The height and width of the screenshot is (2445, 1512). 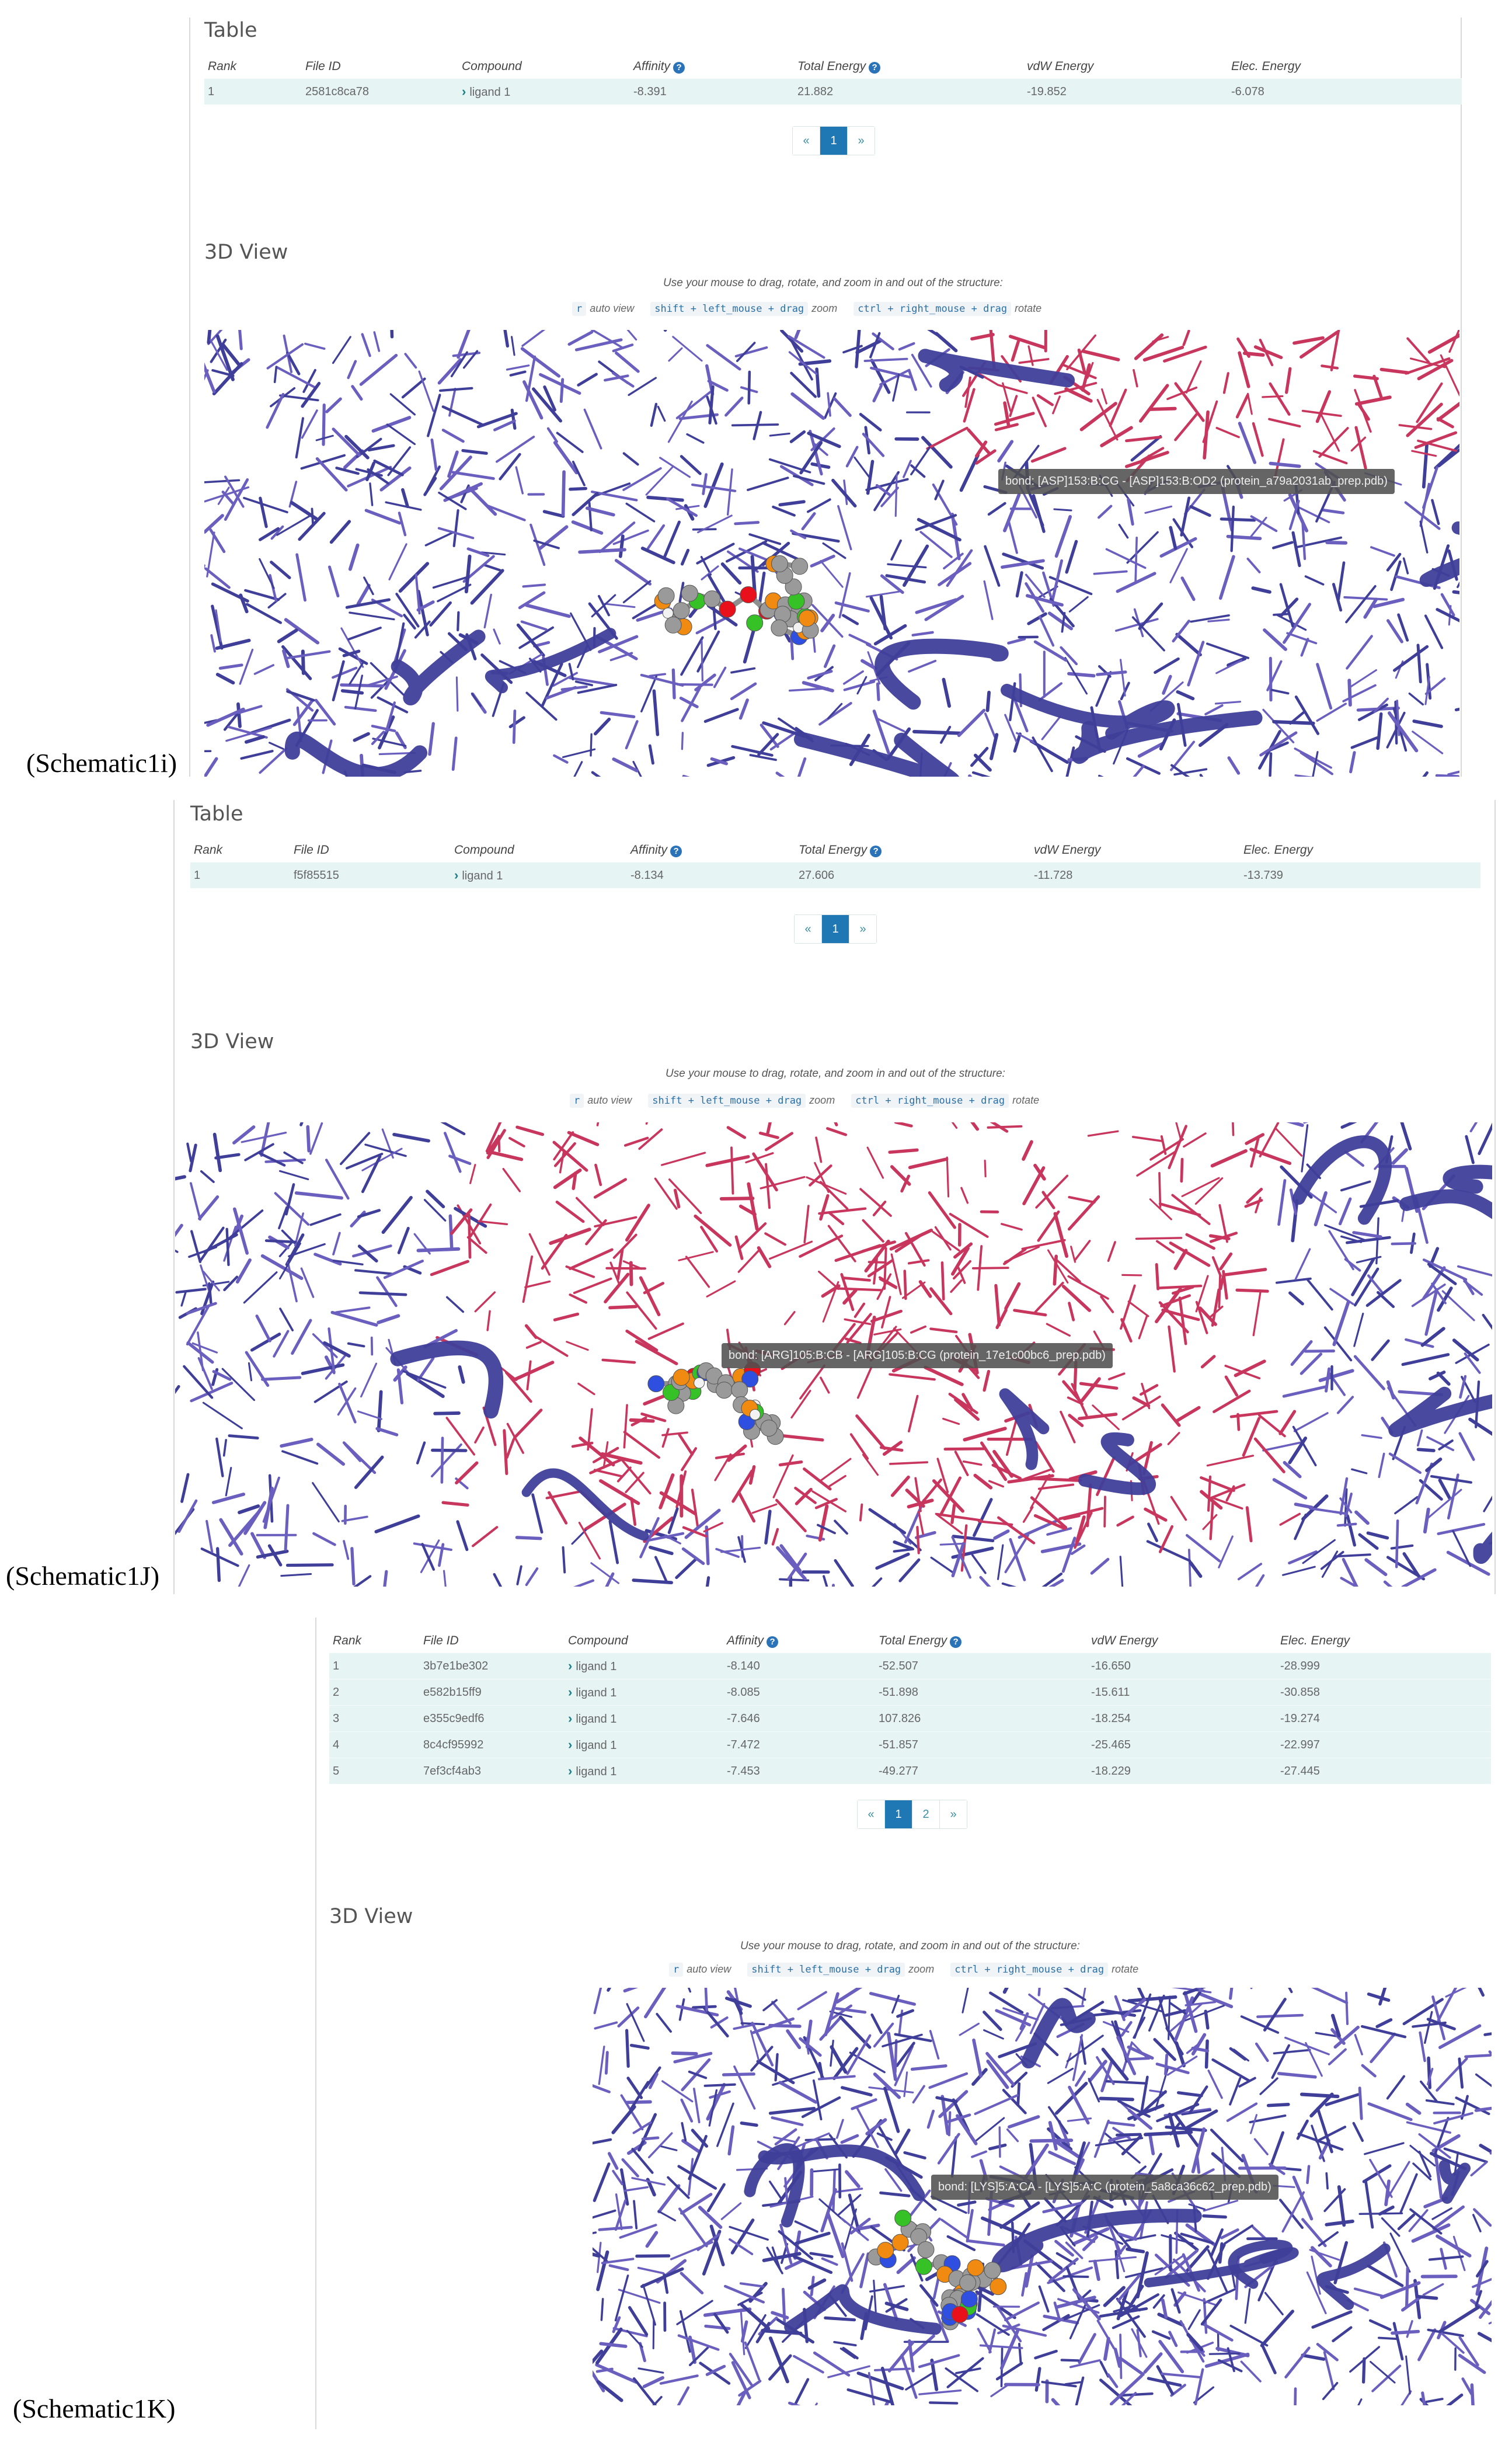 I want to click on panel-i-table-title: Table, so click(x=231, y=30).